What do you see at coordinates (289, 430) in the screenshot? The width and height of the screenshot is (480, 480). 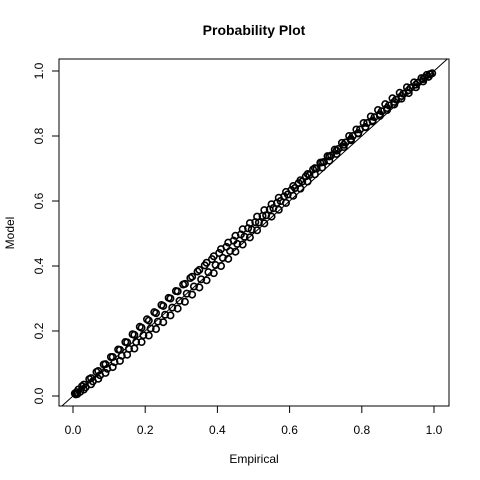 I see `x-tick-label: 0.6` at bounding box center [289, 430].